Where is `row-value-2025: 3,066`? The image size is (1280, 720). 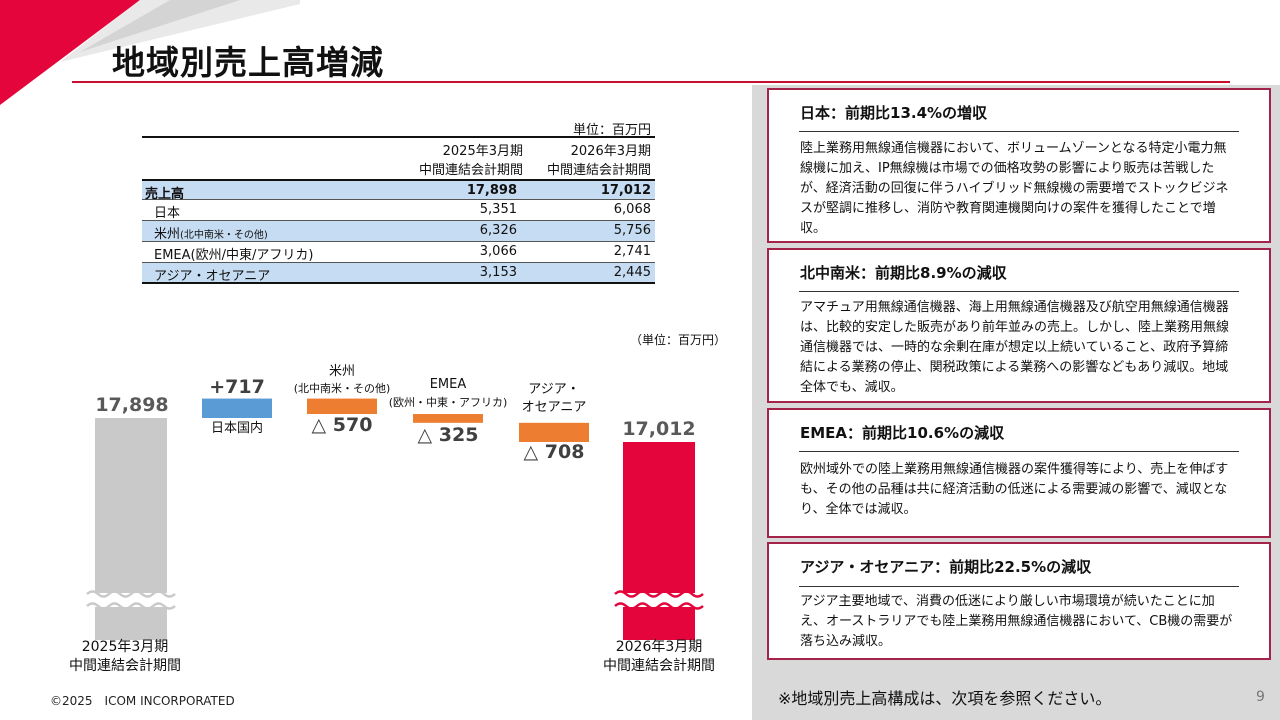
row-value-2025: 3,066 is located at coordinates (498, 251).